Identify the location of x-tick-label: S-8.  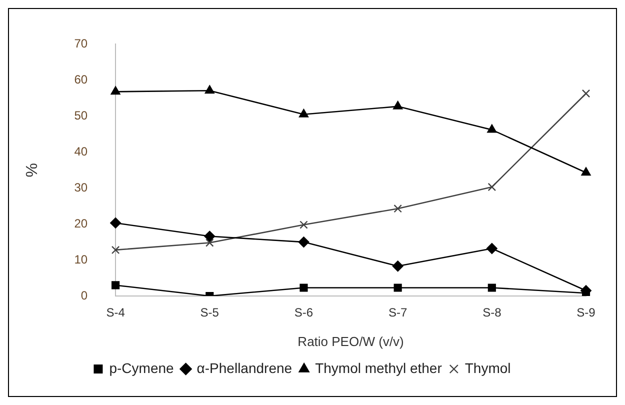
(492, 313).